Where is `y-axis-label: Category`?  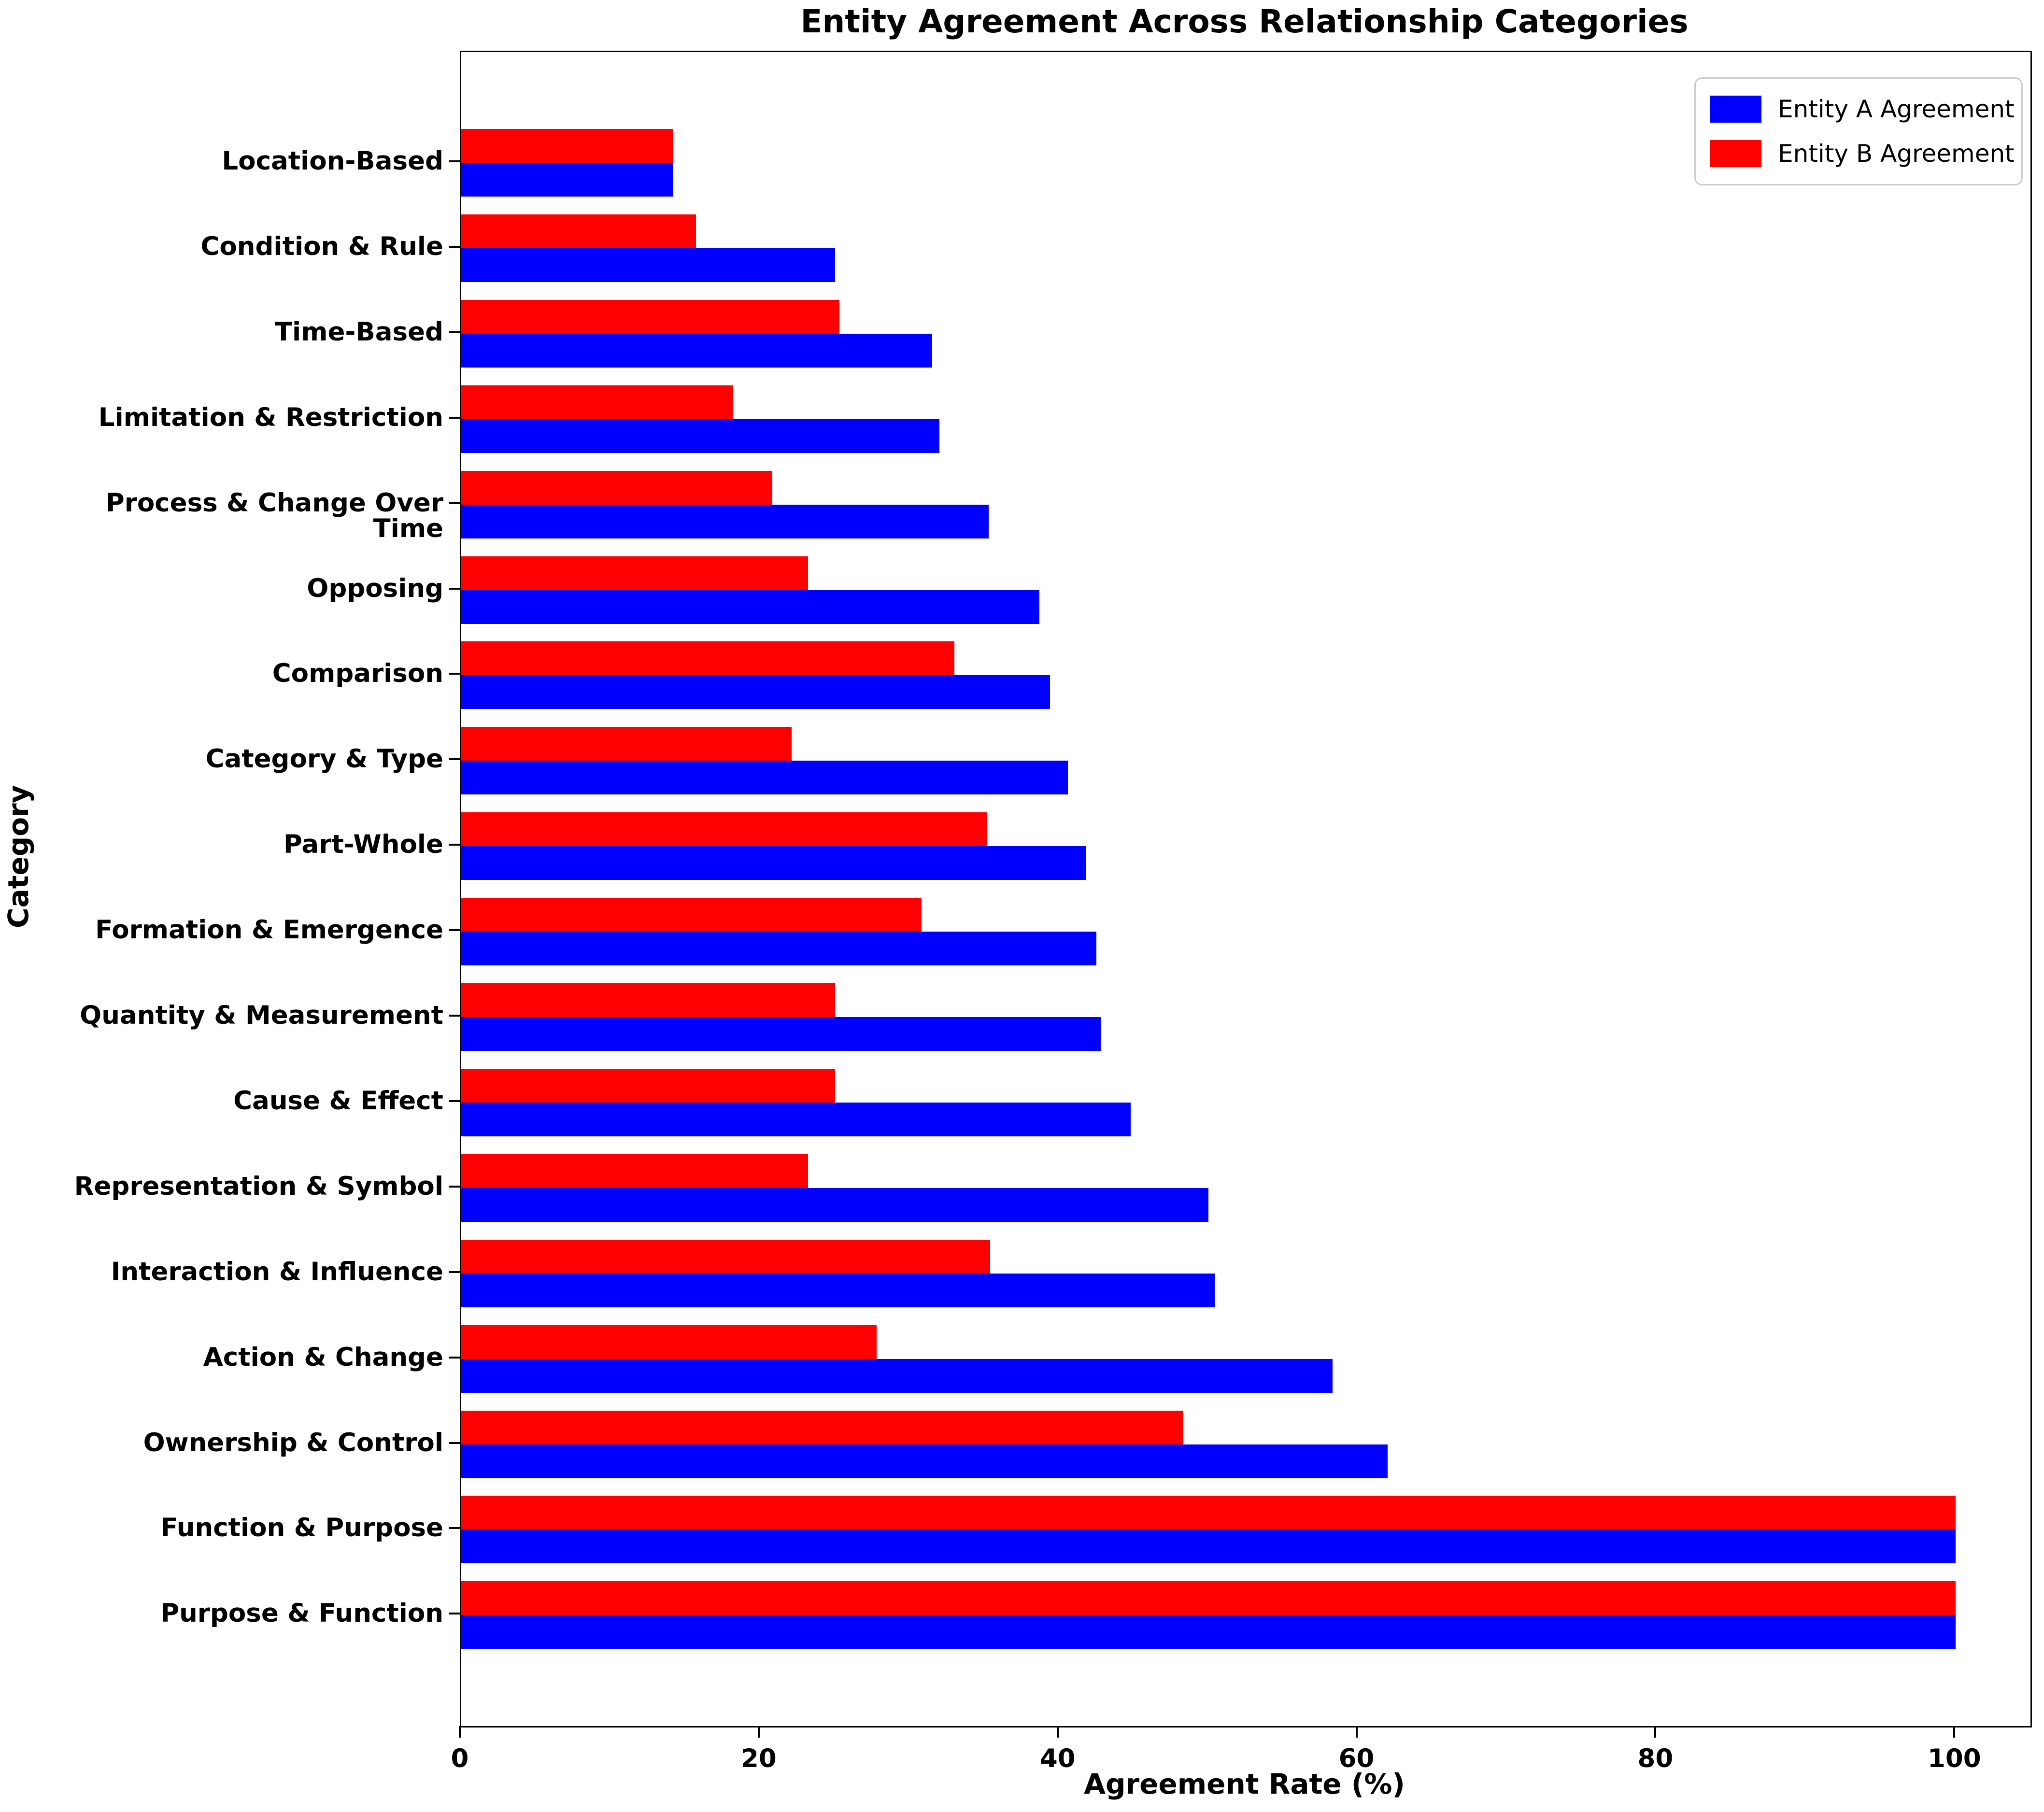
y-axis-label: Category is located at coordinates (19, 856).